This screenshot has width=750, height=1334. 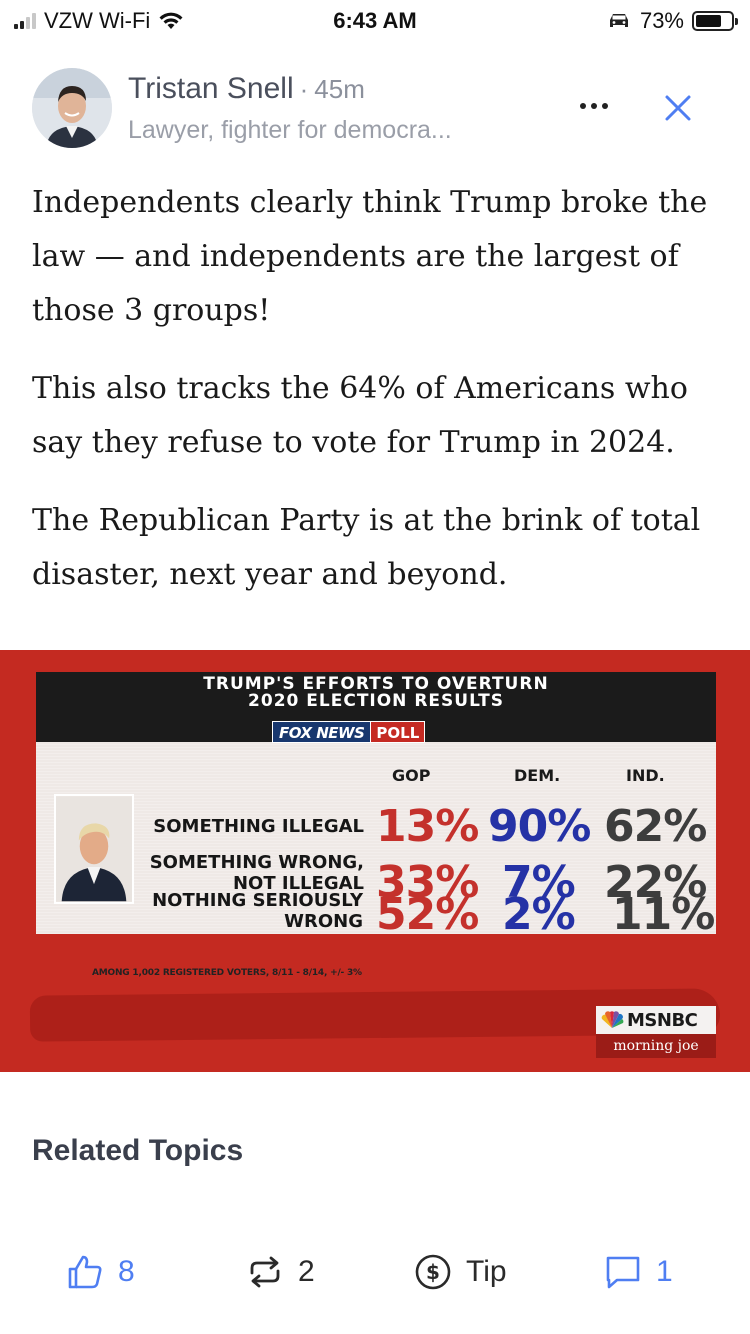 I want to click on restack-icon, so click(x=265, y=1272).